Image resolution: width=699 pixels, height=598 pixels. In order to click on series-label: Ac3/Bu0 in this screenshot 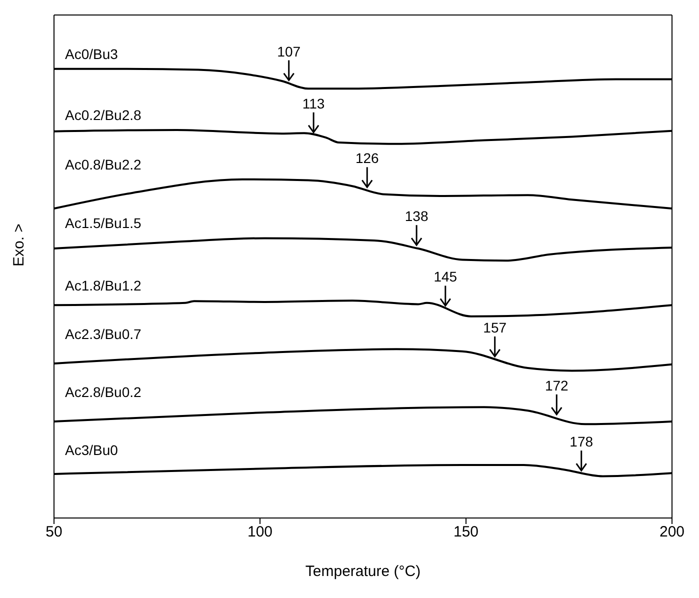, I will do `click(91, 450)`.